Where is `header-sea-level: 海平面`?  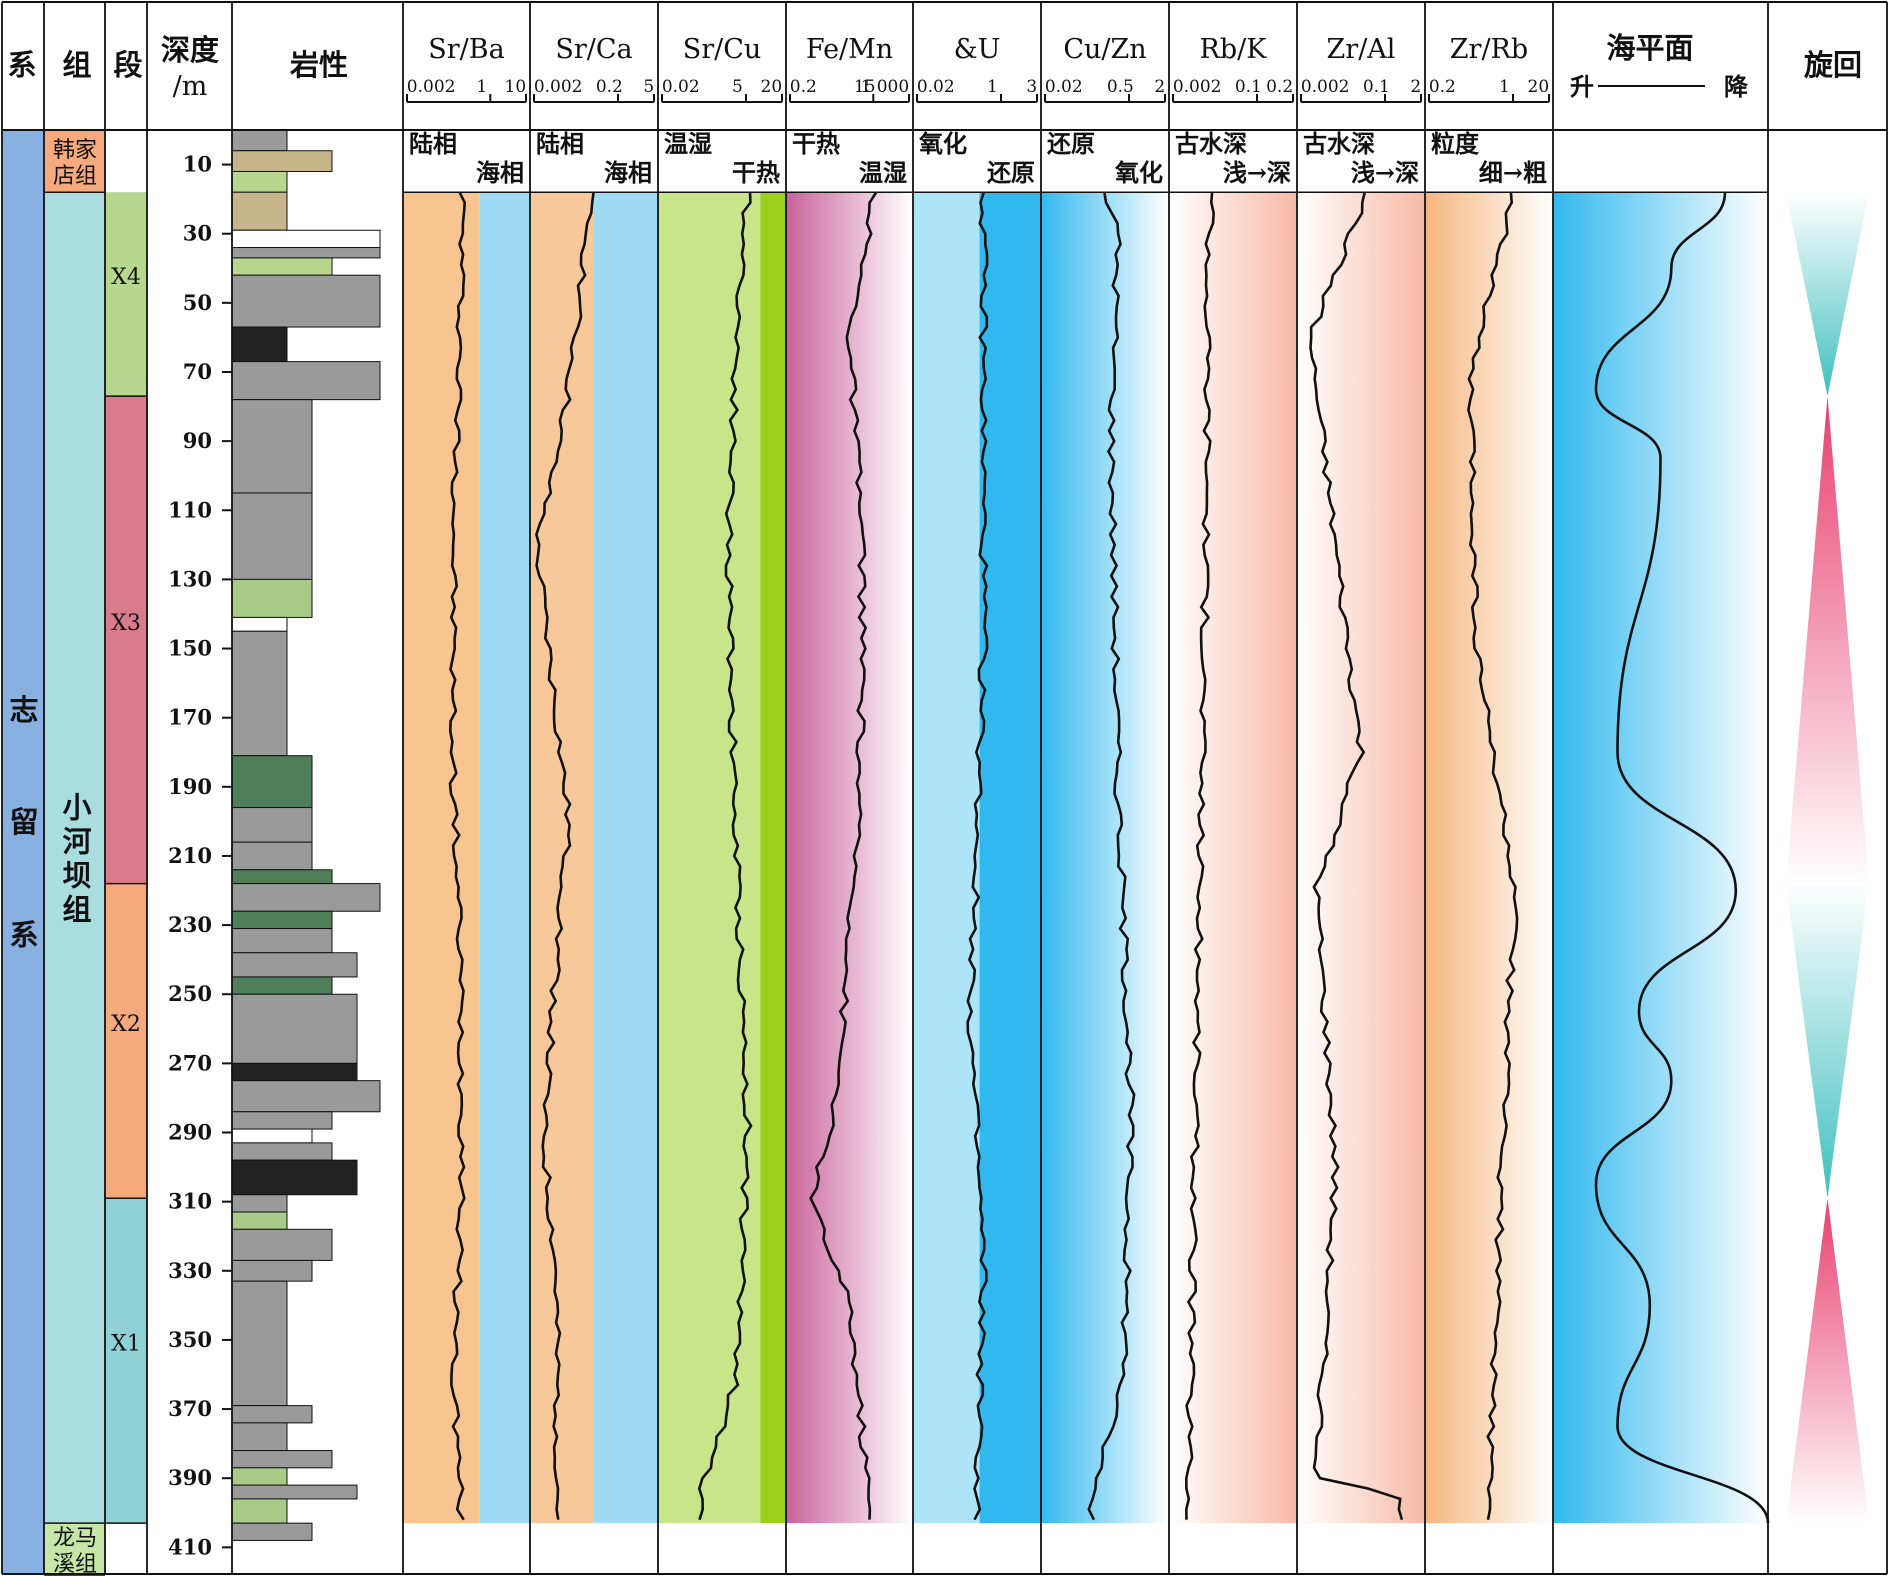
header-sea-level: 海平面 is located at coordinates (1649, 48).